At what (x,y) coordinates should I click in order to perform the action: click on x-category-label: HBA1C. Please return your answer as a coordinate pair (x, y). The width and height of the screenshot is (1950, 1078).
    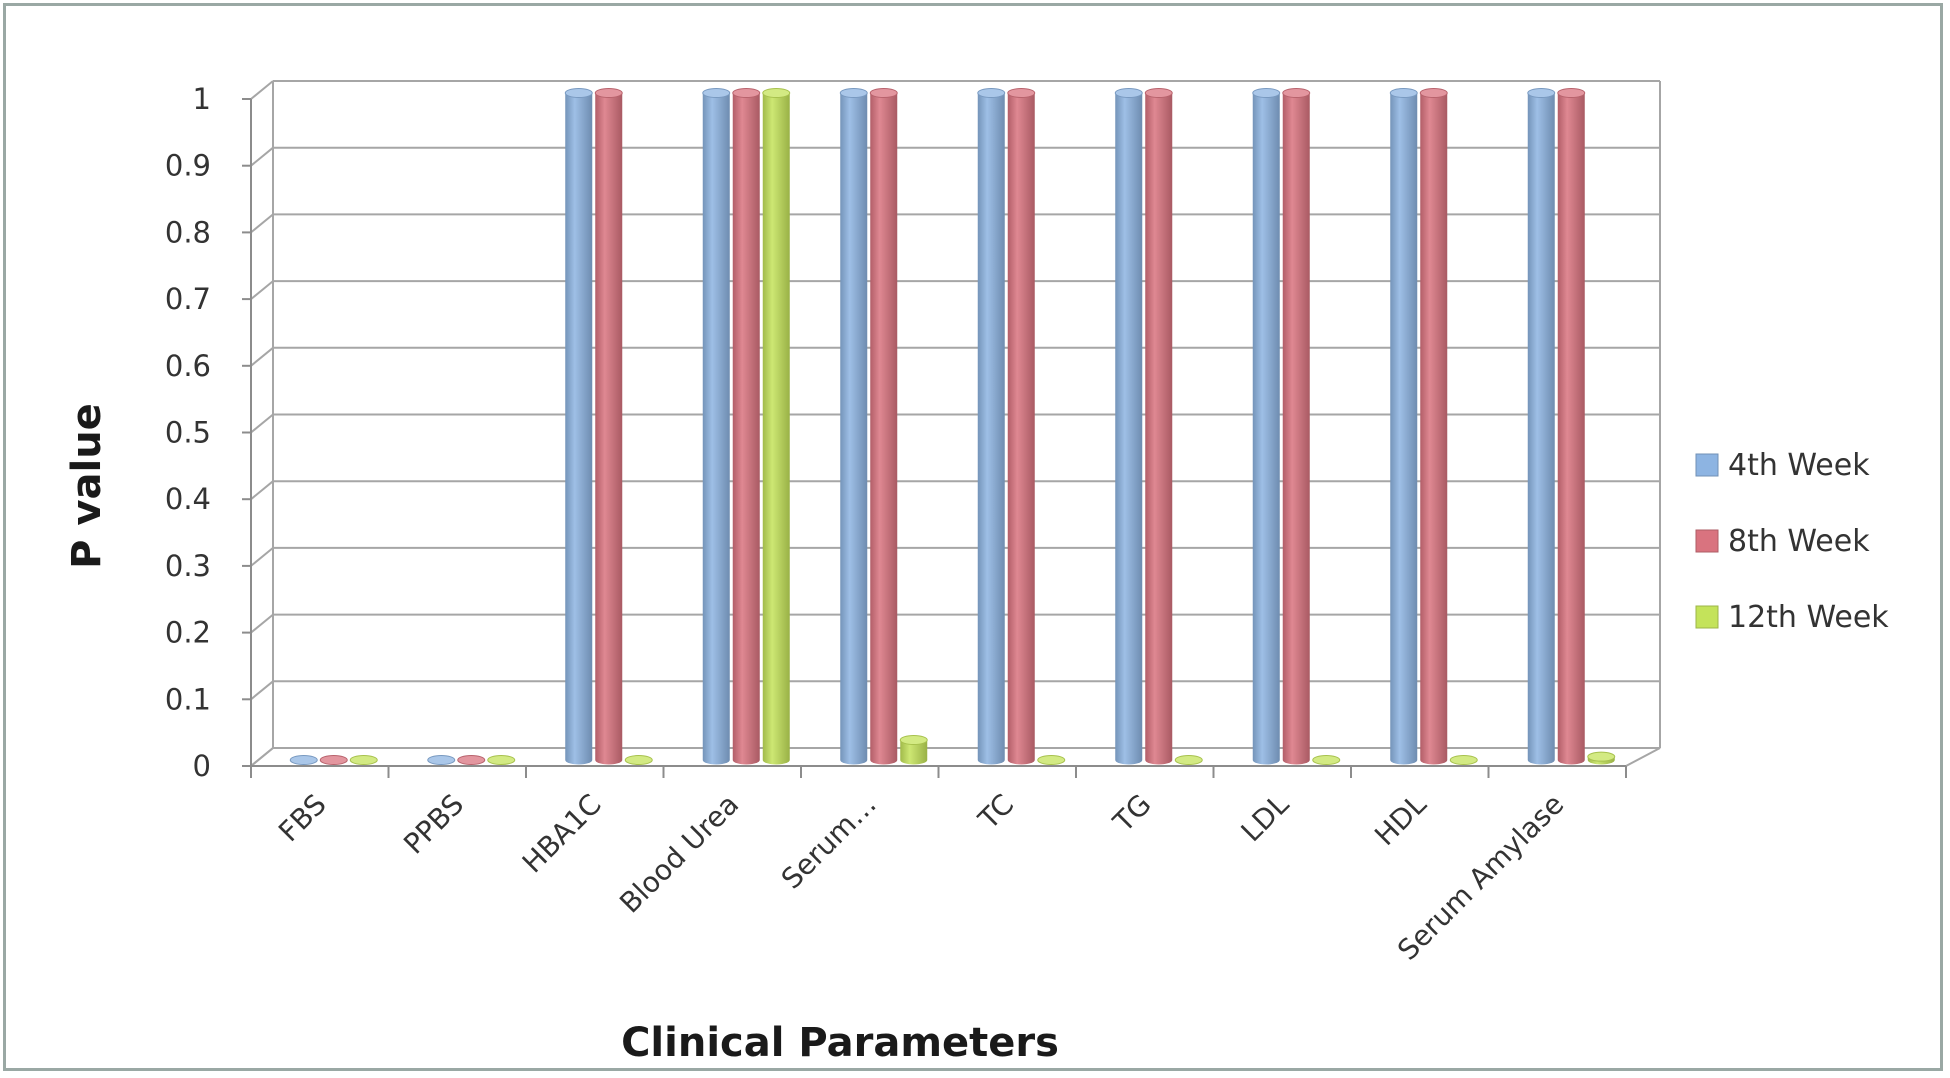
    Looking at the image, I should click on (562, 834).